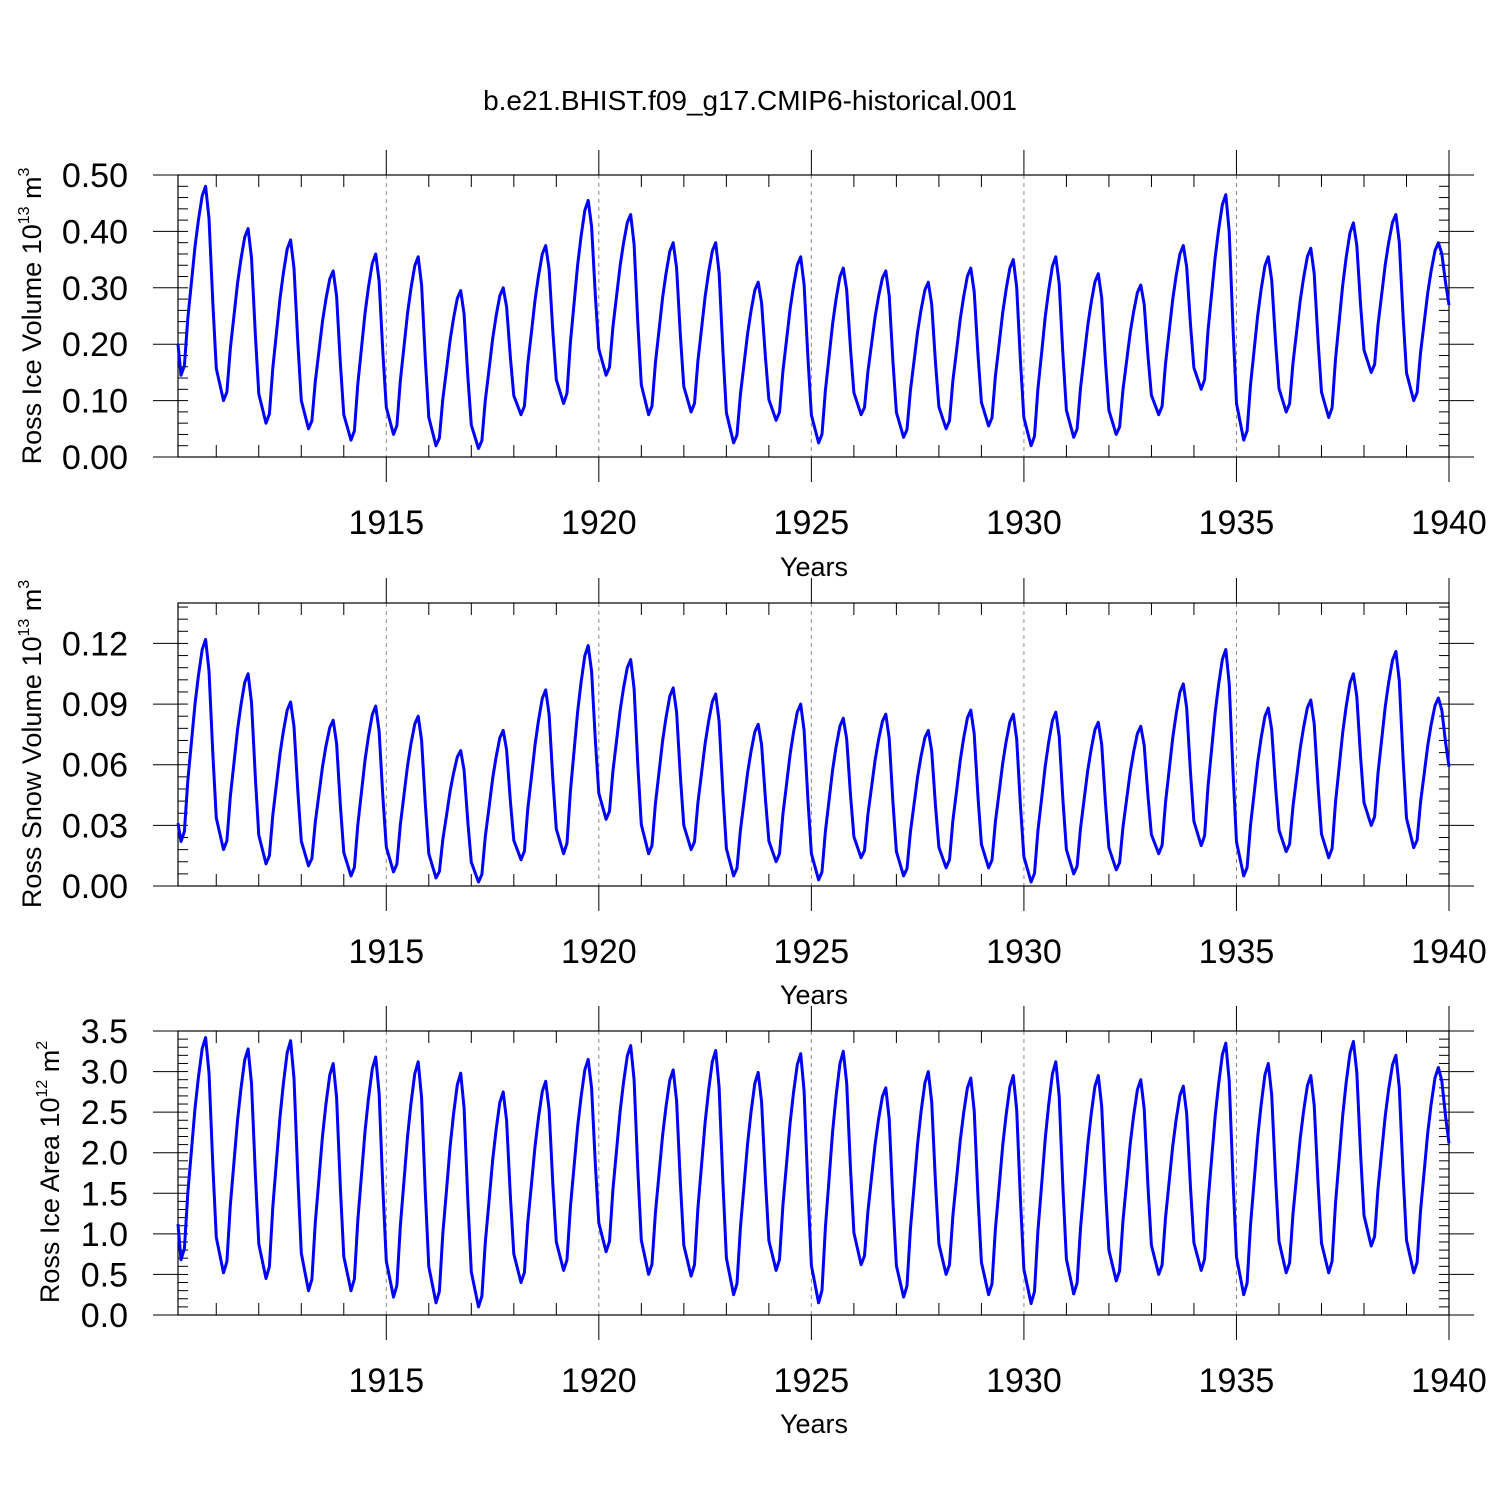 Image resolution: width=1500 pixels, height=1500 pixels. I want to click on y-tick-label: 0.30, so click(95, 289).